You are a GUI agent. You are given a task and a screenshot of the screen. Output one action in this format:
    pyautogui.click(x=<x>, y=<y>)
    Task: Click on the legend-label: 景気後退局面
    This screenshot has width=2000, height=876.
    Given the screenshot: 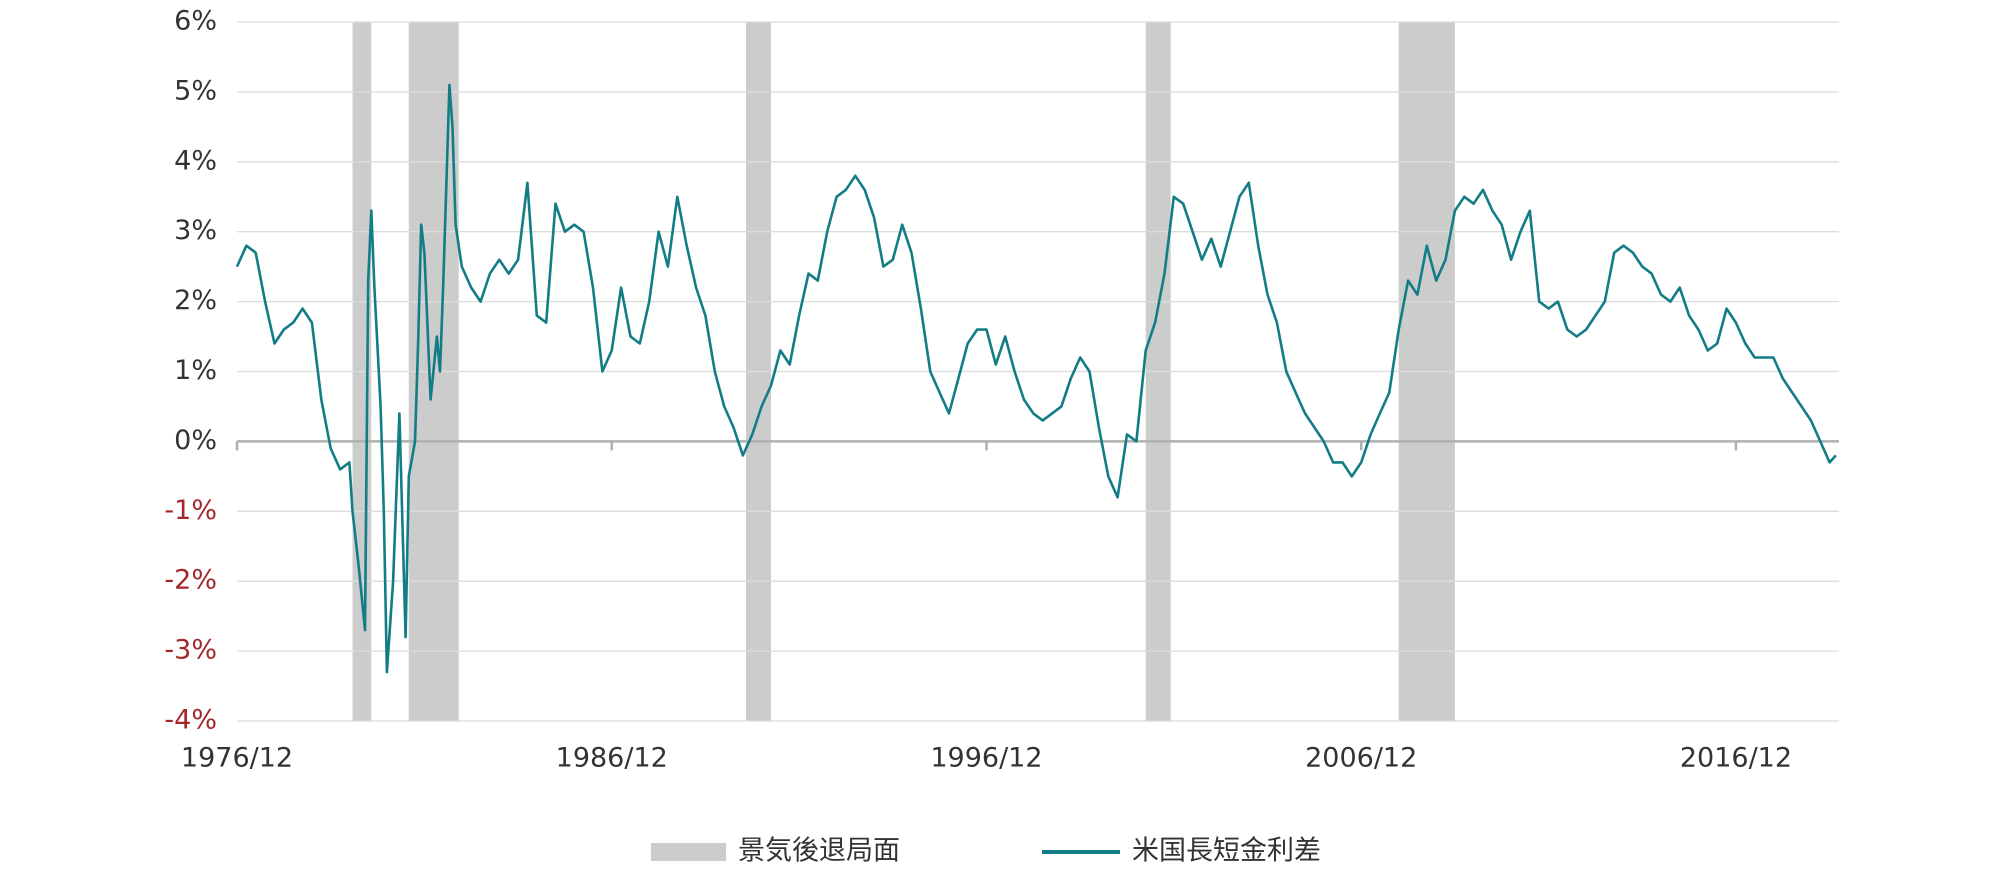 What is the action you would take?
    pyautogui.click(x=819, y=851)
    